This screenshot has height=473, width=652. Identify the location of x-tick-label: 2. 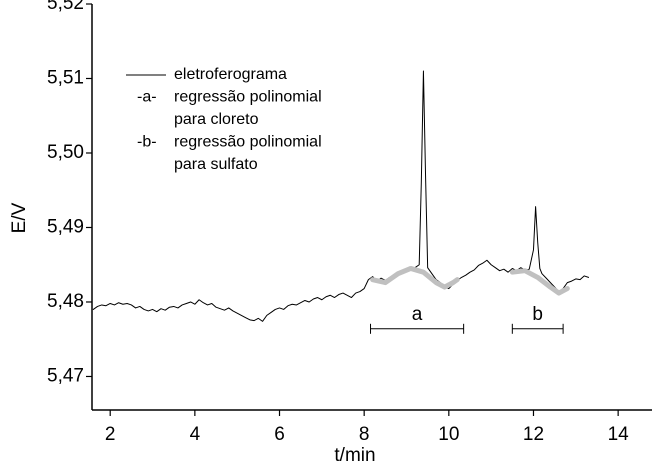
(110, 434).